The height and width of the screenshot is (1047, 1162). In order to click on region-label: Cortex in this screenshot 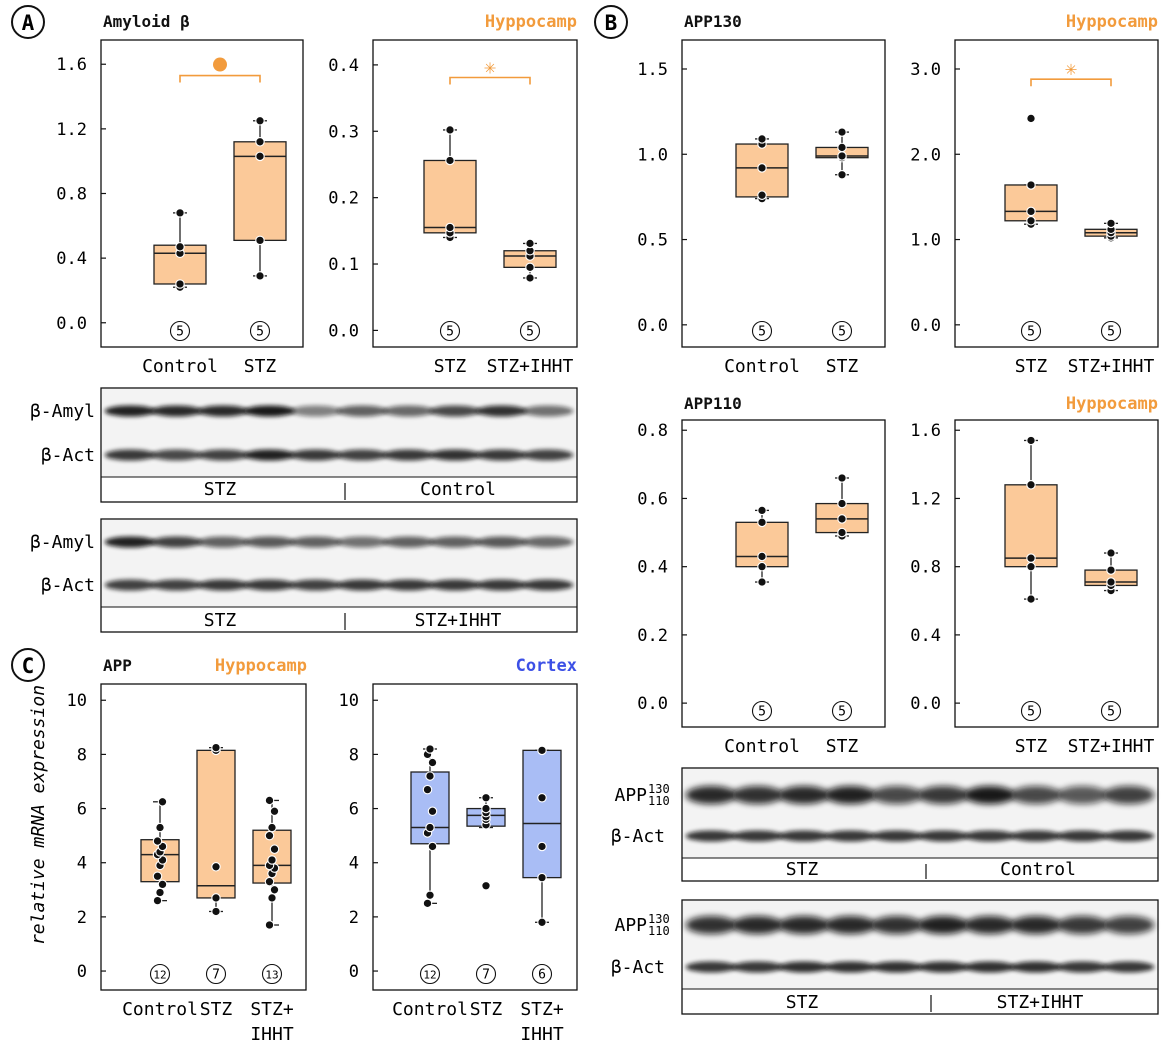, I will do `click(546, 666)`.